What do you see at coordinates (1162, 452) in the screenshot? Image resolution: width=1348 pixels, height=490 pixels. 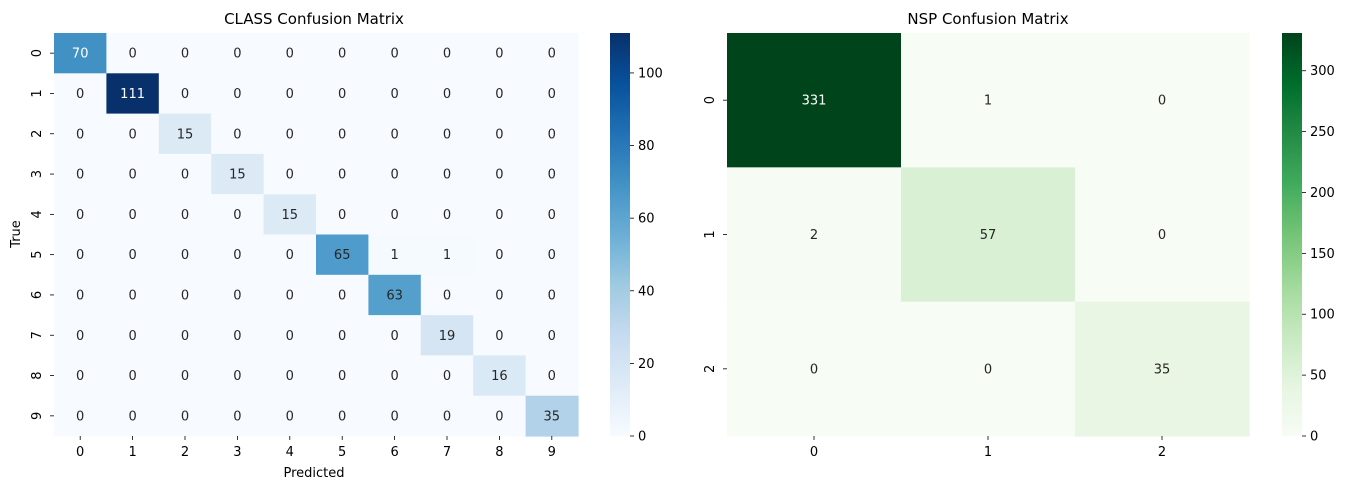 I see `nsp-x-tick-label-2: 2` at bounding box center [1162, 452].